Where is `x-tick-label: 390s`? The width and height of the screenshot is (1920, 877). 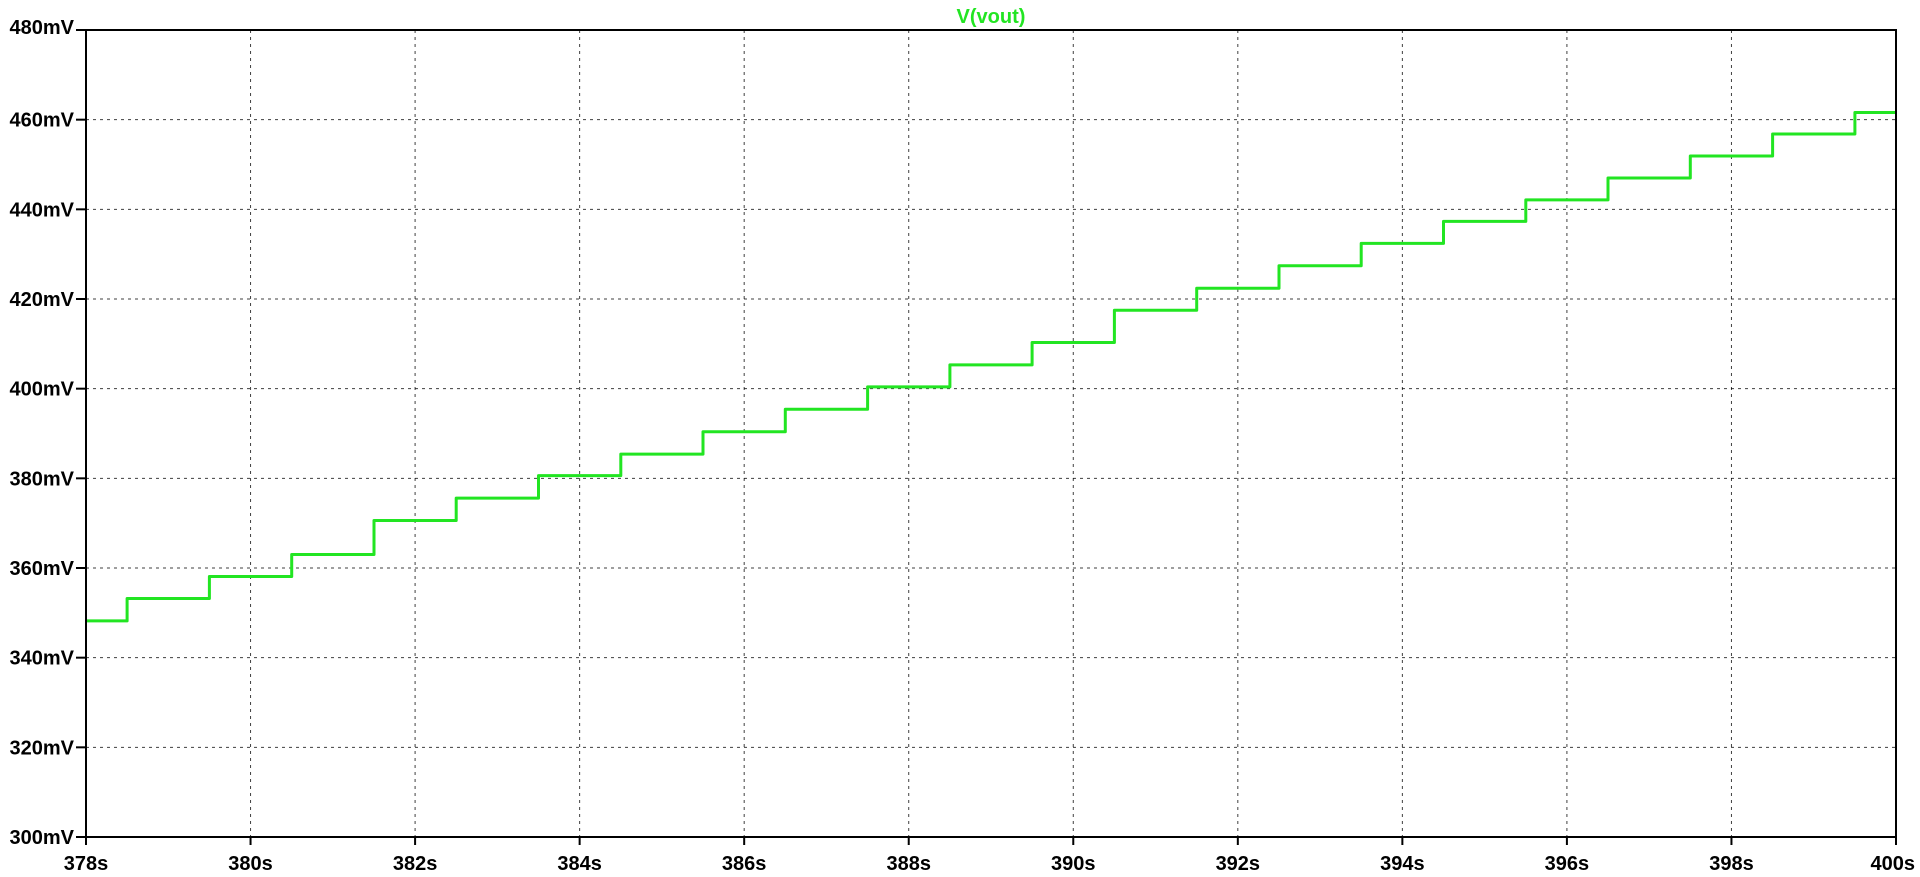
x-tick-label: 390s is located at coordinates (1073, 864).